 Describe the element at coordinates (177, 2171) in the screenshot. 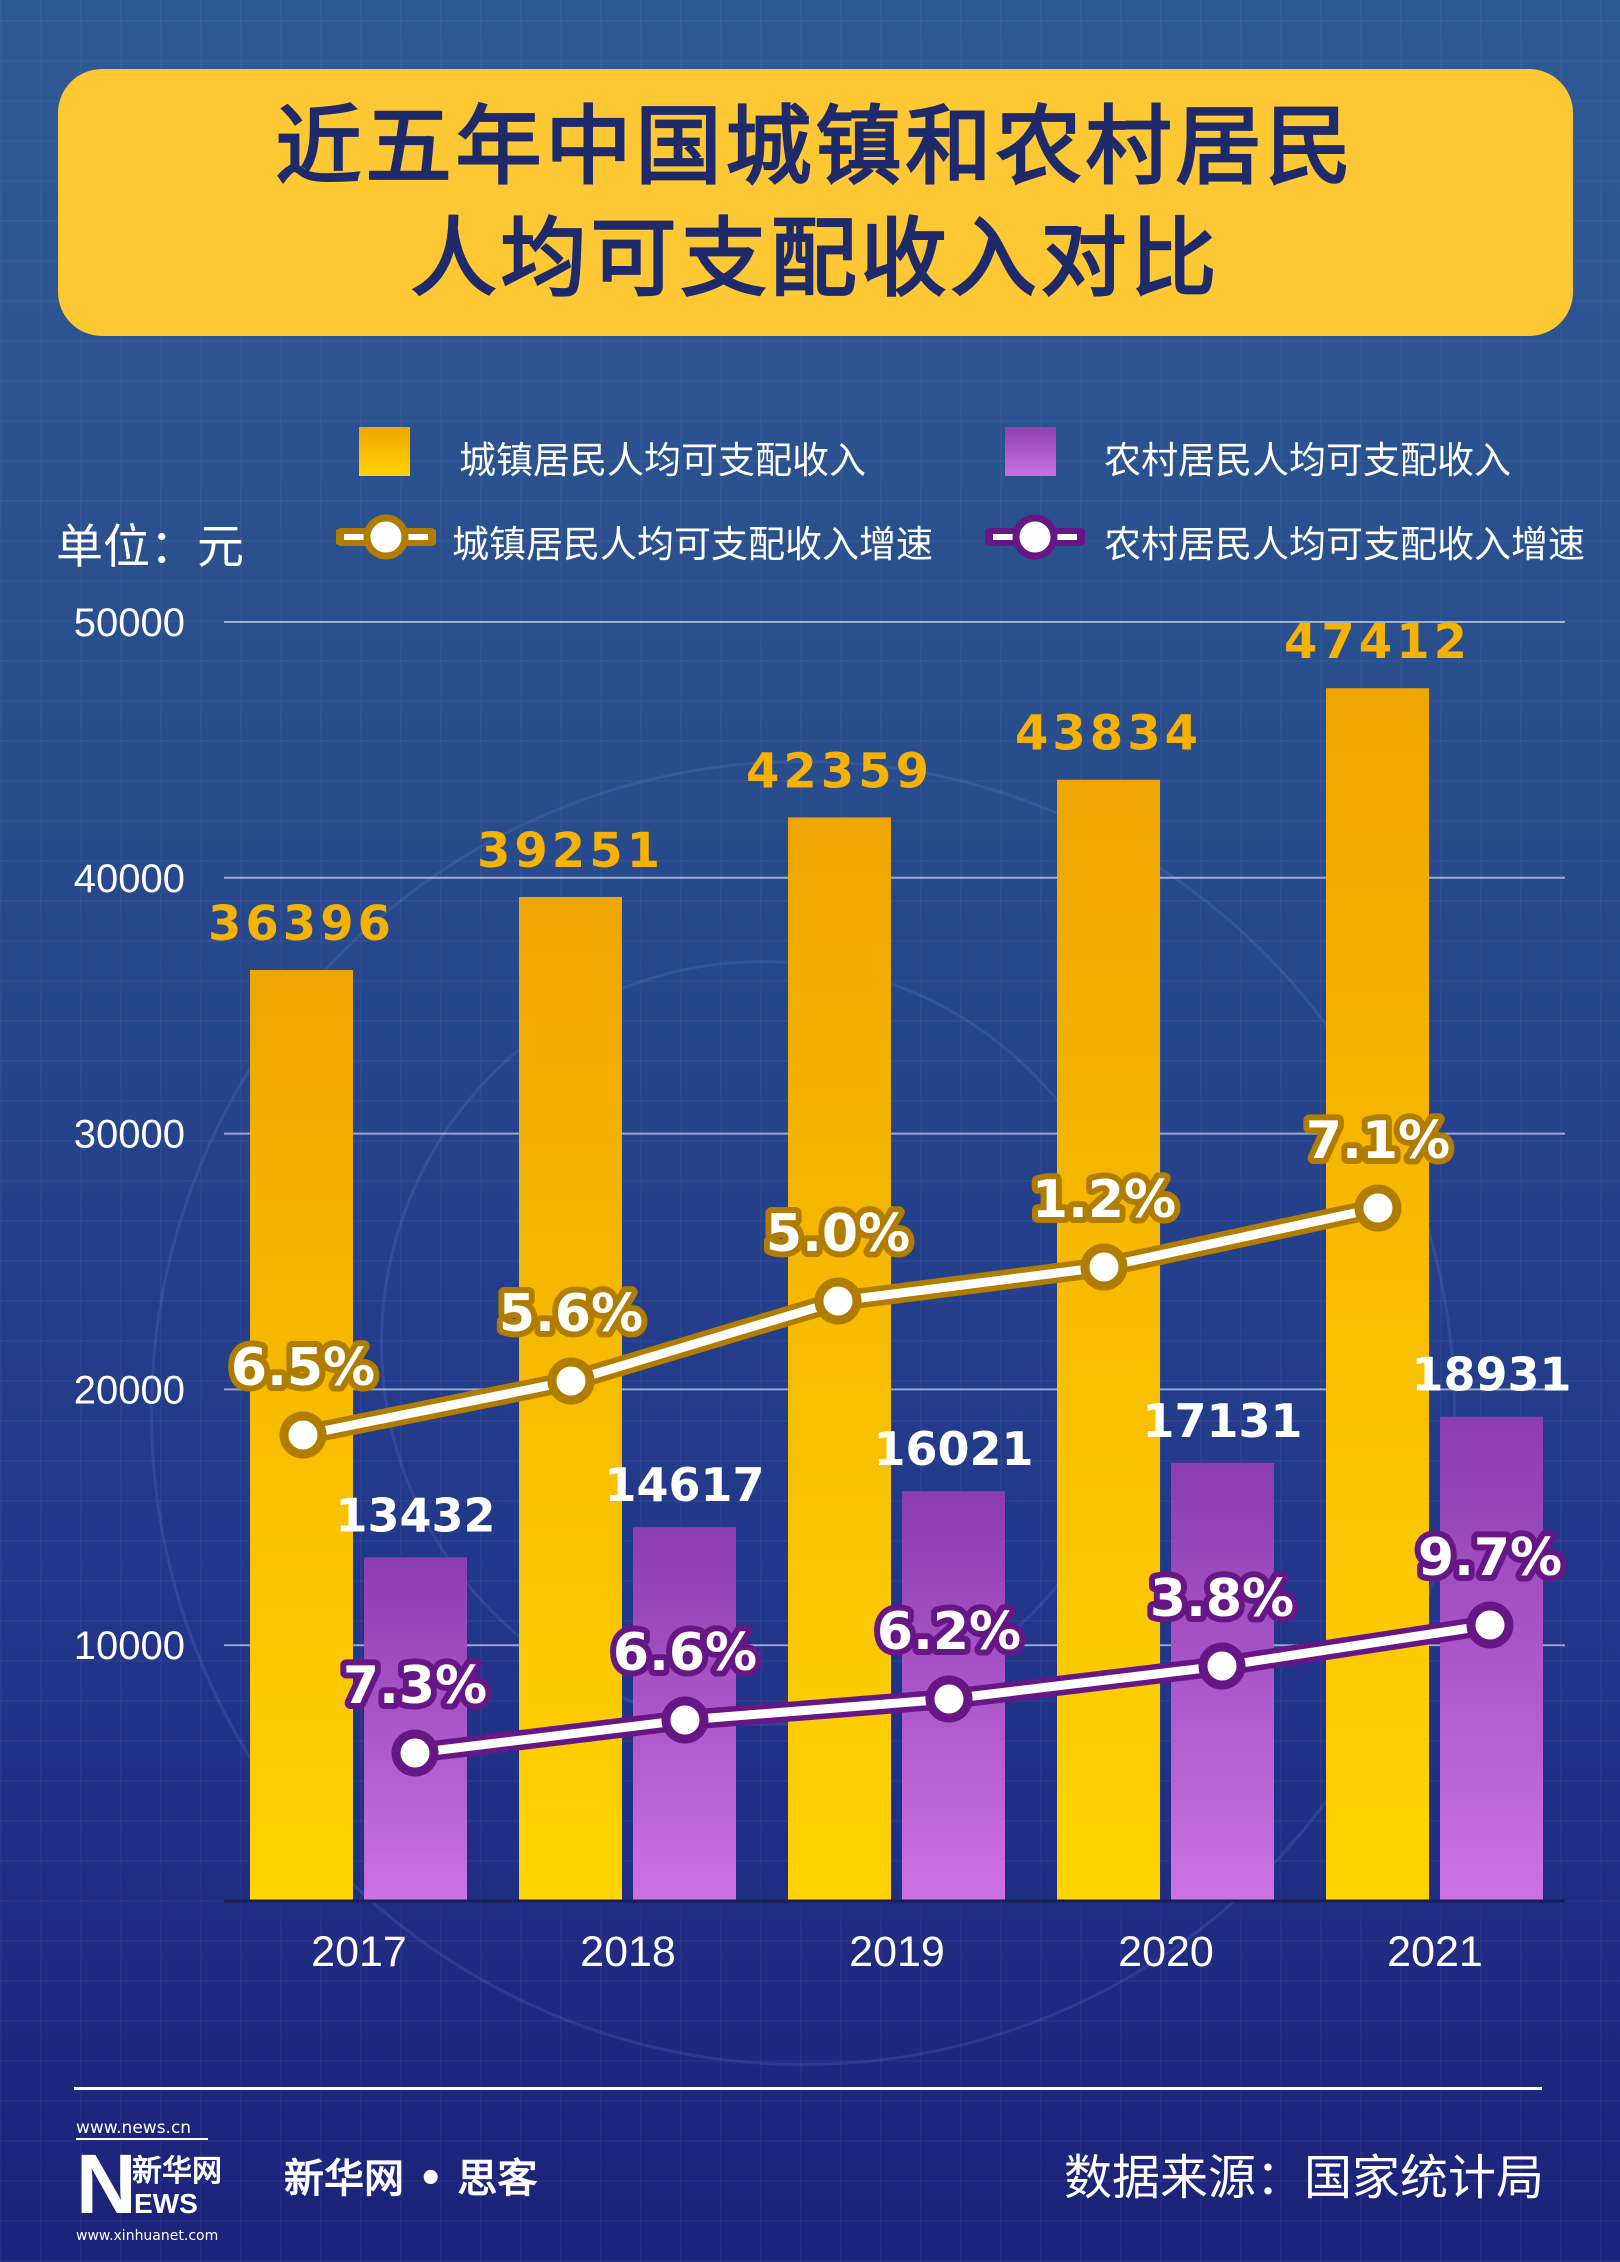

I see `logo-main-text: 新华网` at that location.